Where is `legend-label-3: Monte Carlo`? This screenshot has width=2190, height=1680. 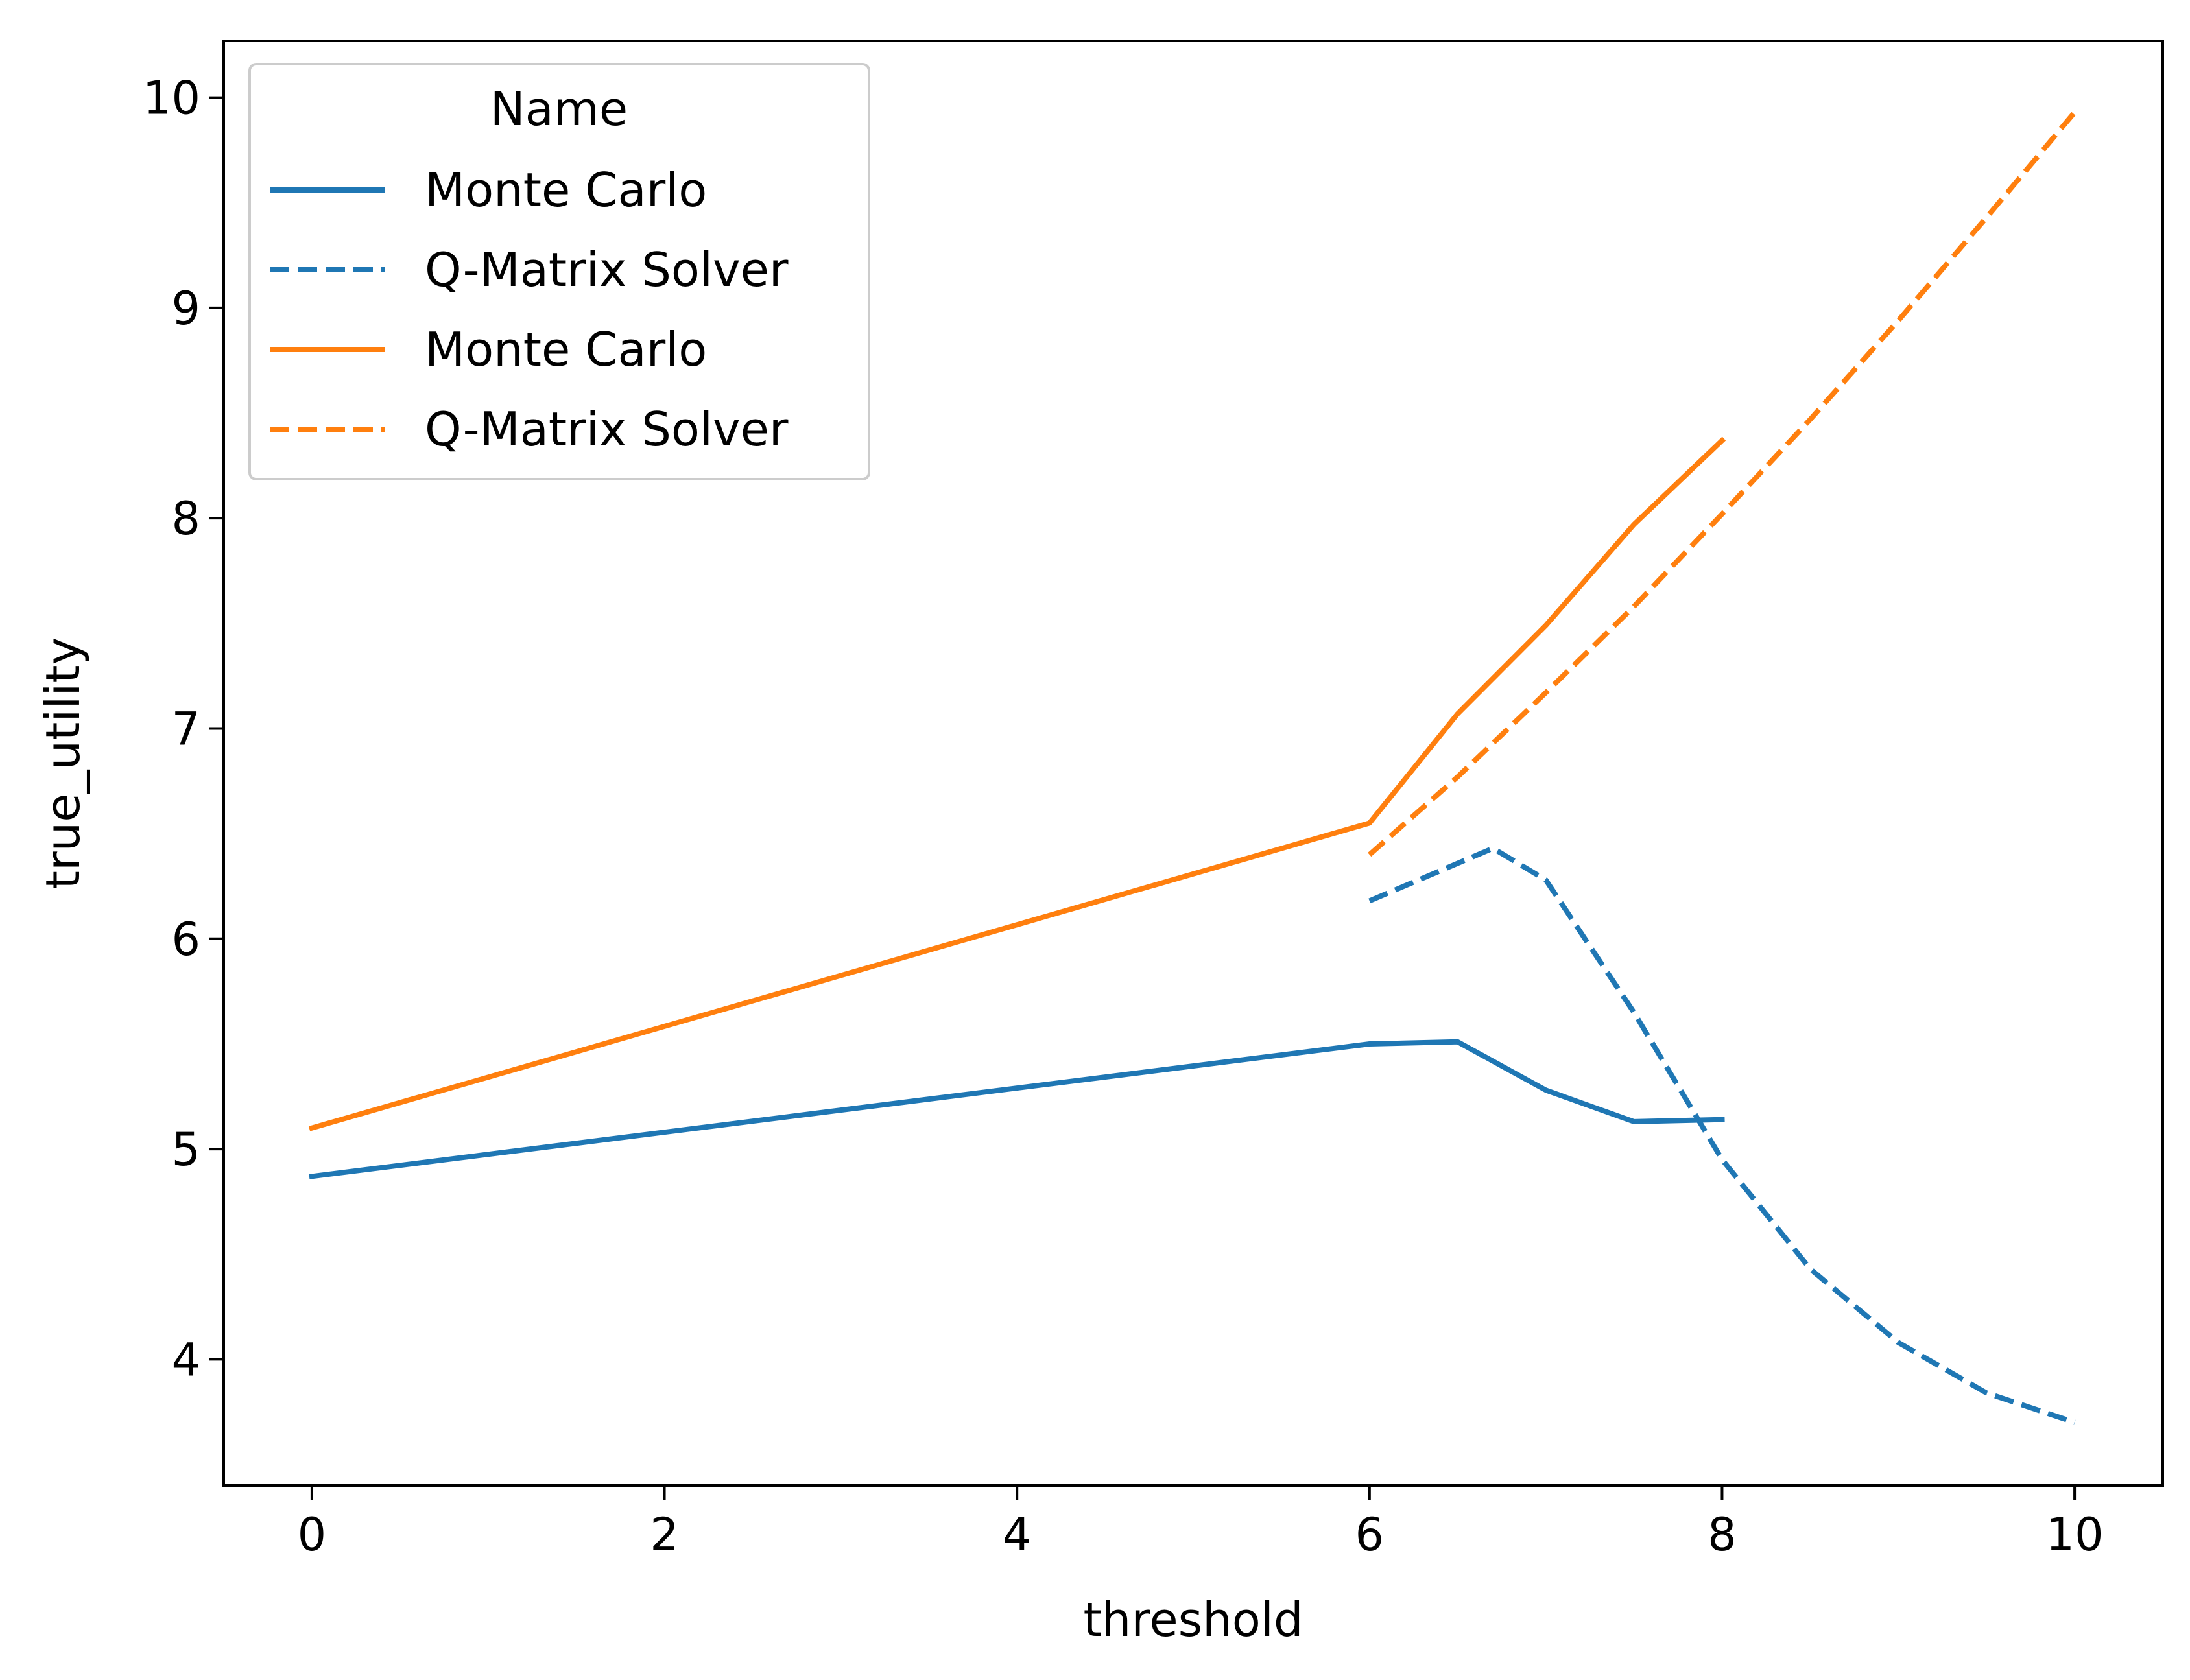
legend-label-3: Monte Carlo is located at coordinates (566, 349).